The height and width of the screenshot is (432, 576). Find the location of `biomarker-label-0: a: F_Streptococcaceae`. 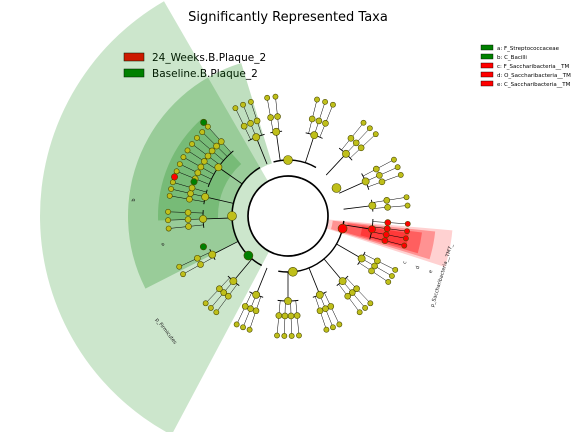

biomarker-label-0: a: F_Streptococcaceae is located at coordinates (528, 49).